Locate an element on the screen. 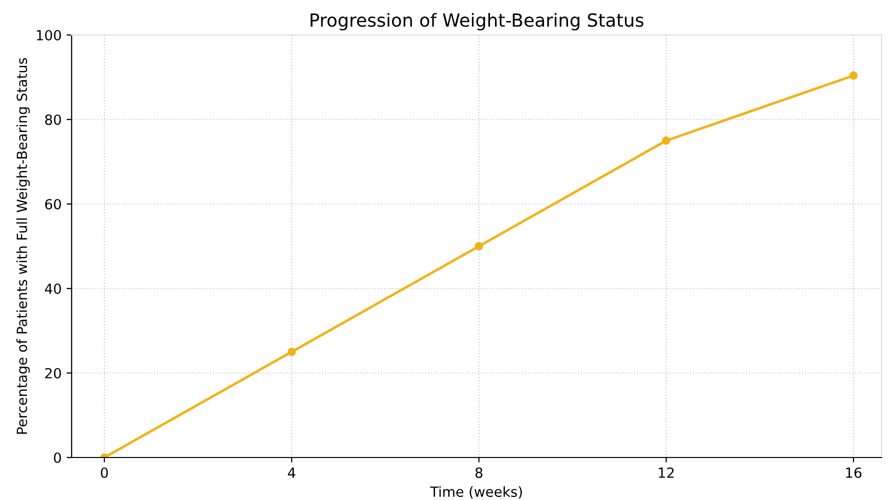  y-tick-label: 0 is located at coordinates (57, 457).